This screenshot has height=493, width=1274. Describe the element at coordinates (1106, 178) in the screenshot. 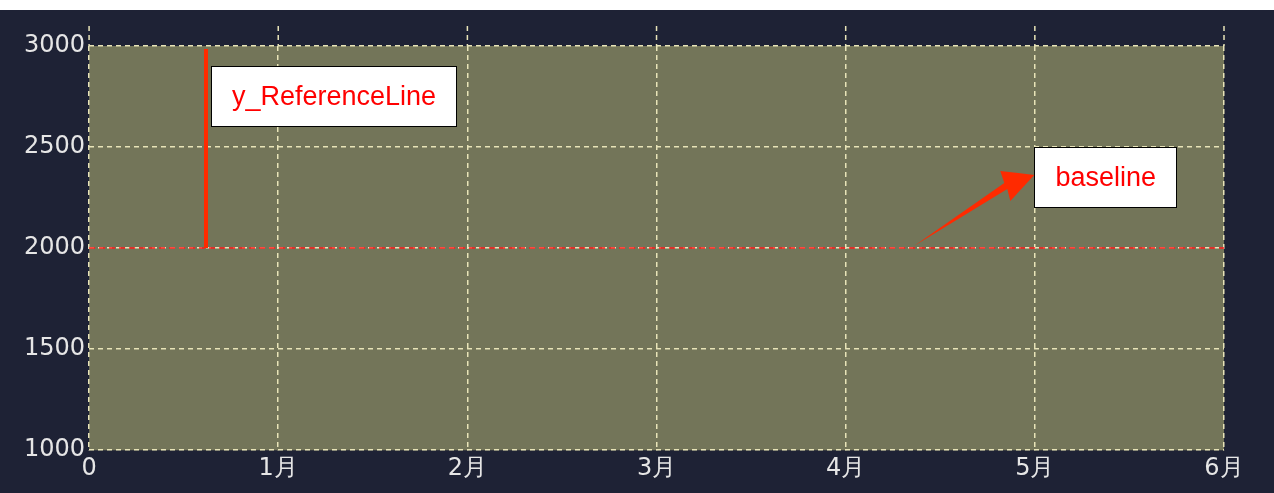

I see `annotation: baseline` at that location.